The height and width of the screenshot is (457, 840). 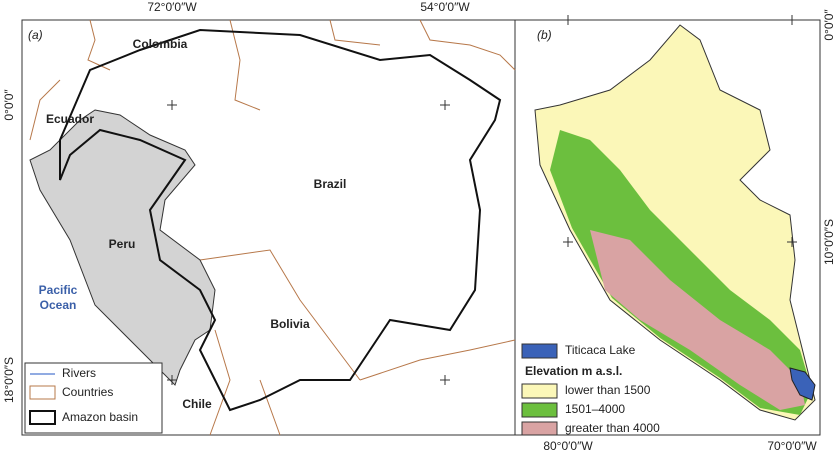 I want to click on coordinate-label: 72°0′0″W, so click(x=172, y=7).